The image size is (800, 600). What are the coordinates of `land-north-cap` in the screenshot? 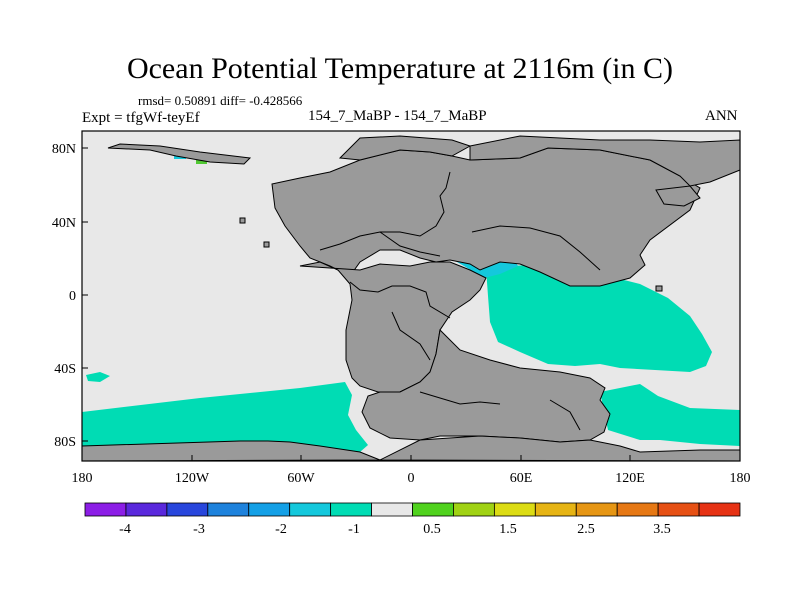 It's located at (405, 148).